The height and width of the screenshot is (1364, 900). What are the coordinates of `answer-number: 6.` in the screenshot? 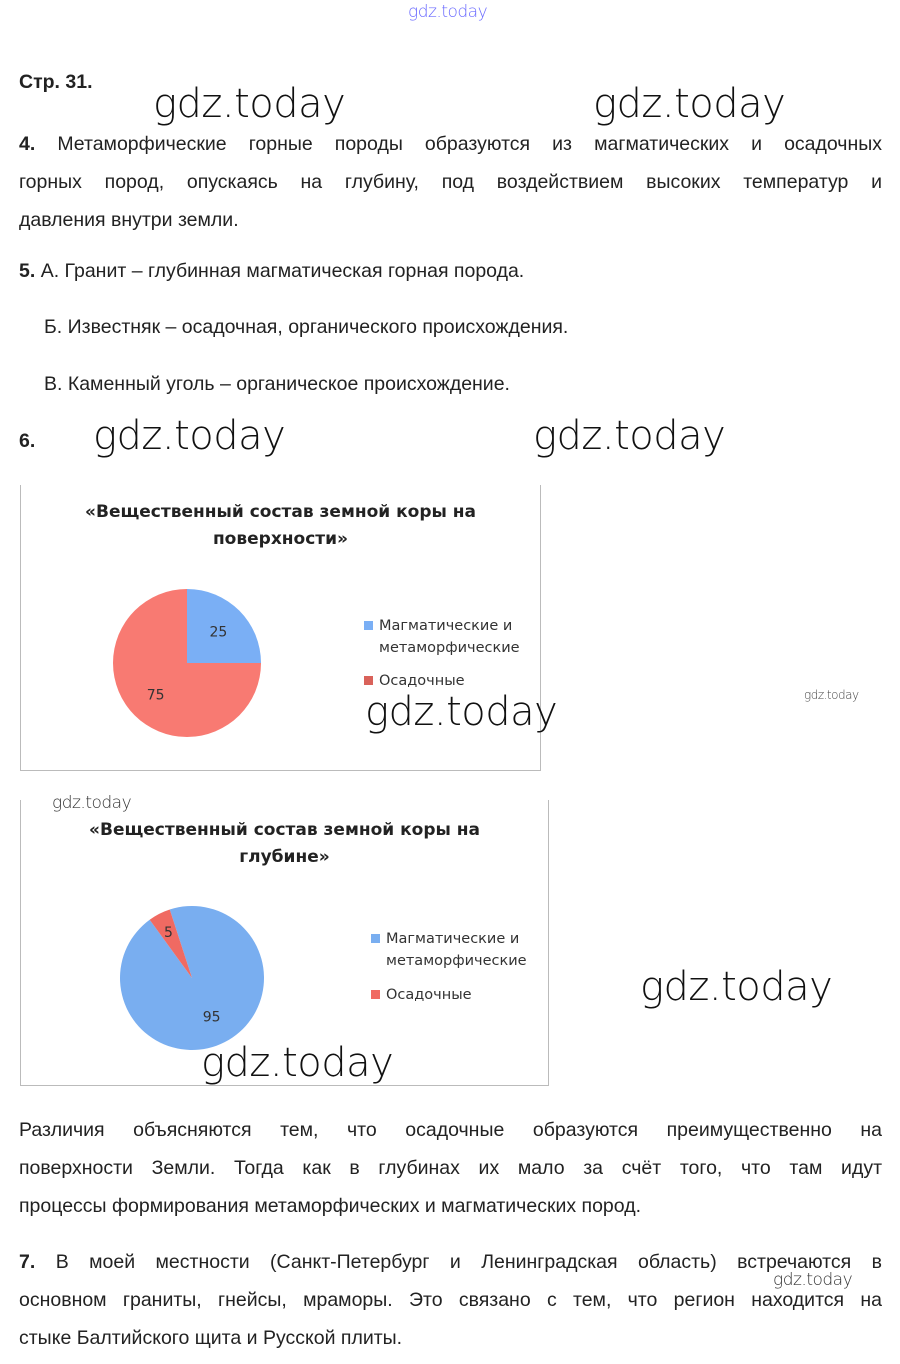 It's located at (27, 441).